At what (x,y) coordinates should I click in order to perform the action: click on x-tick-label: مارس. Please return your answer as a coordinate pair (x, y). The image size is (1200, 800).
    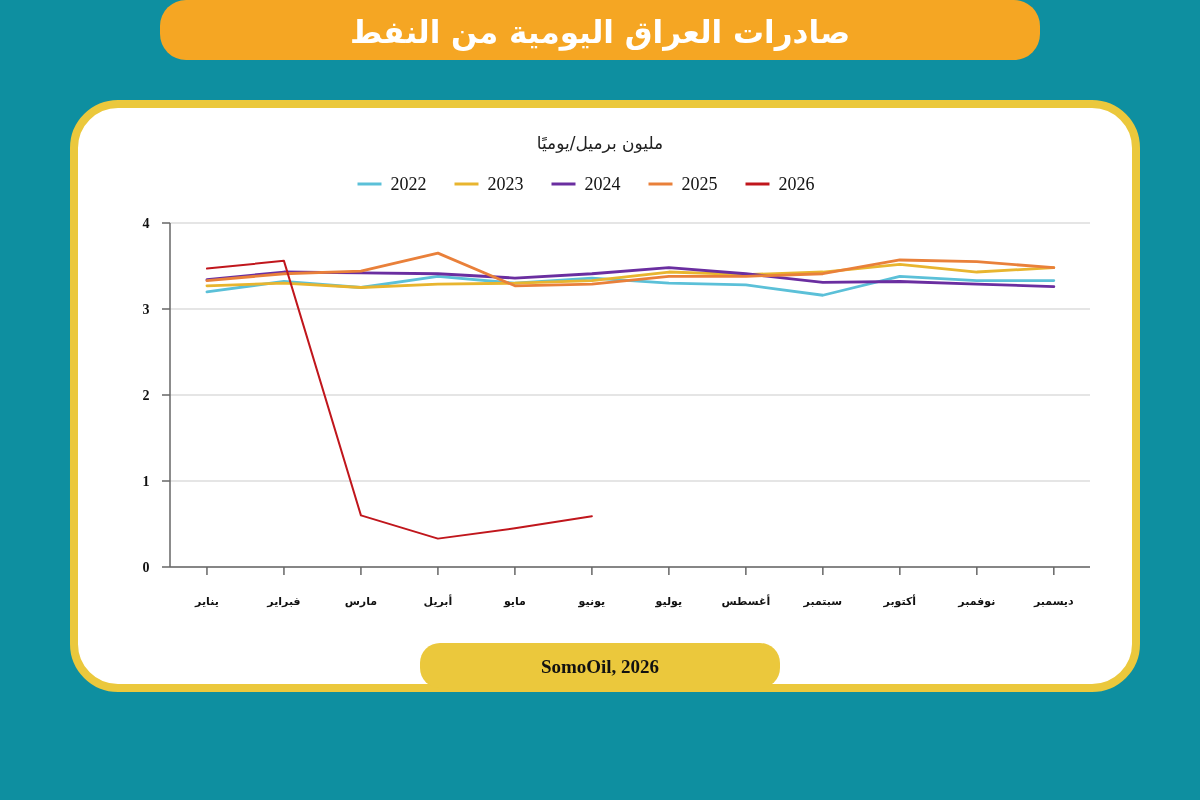
    Looking at the image, I should click on (361, 601).